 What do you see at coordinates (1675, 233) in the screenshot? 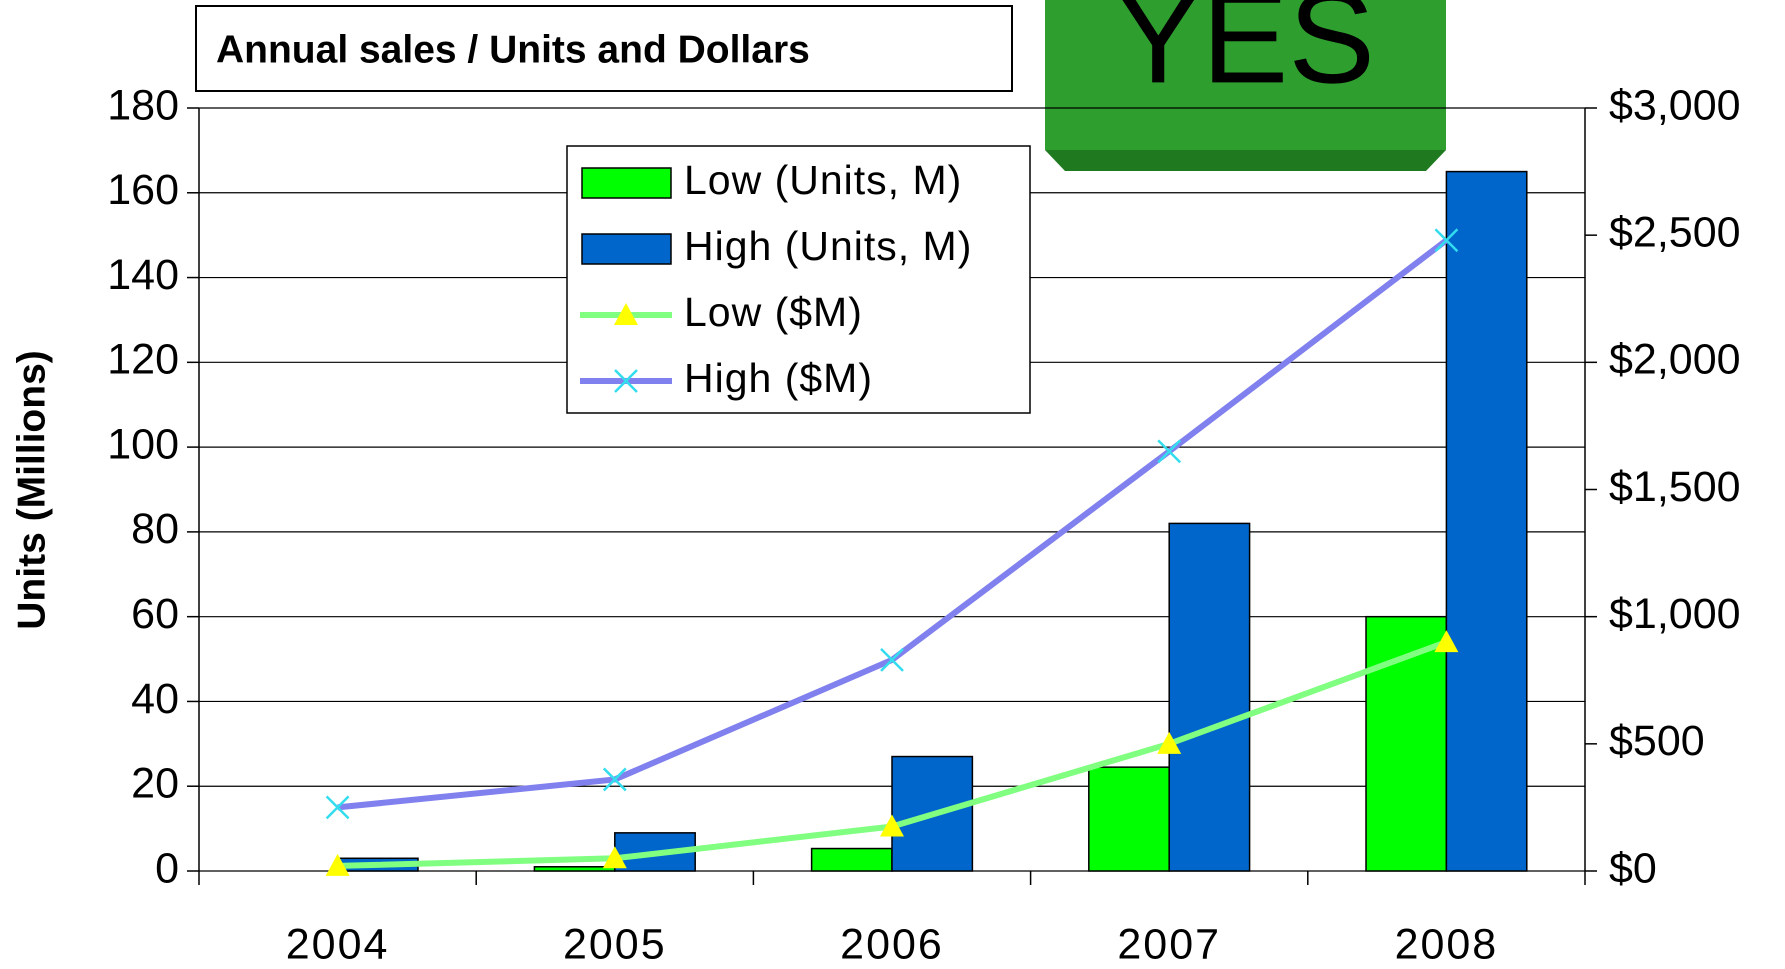
I see `y2-tick-label: $2,500` at bounding box center [1675, 233].